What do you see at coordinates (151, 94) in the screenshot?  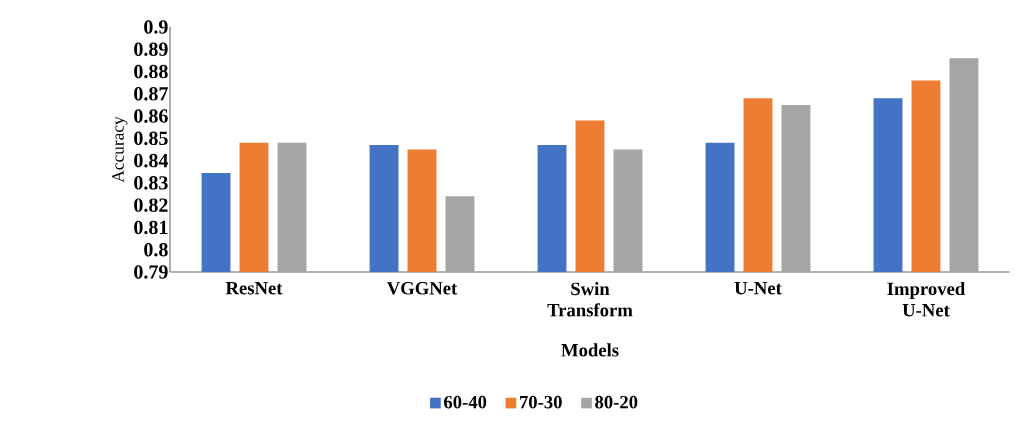 I see `y-tick-label: 0.87` at bounding box center [151, 94].